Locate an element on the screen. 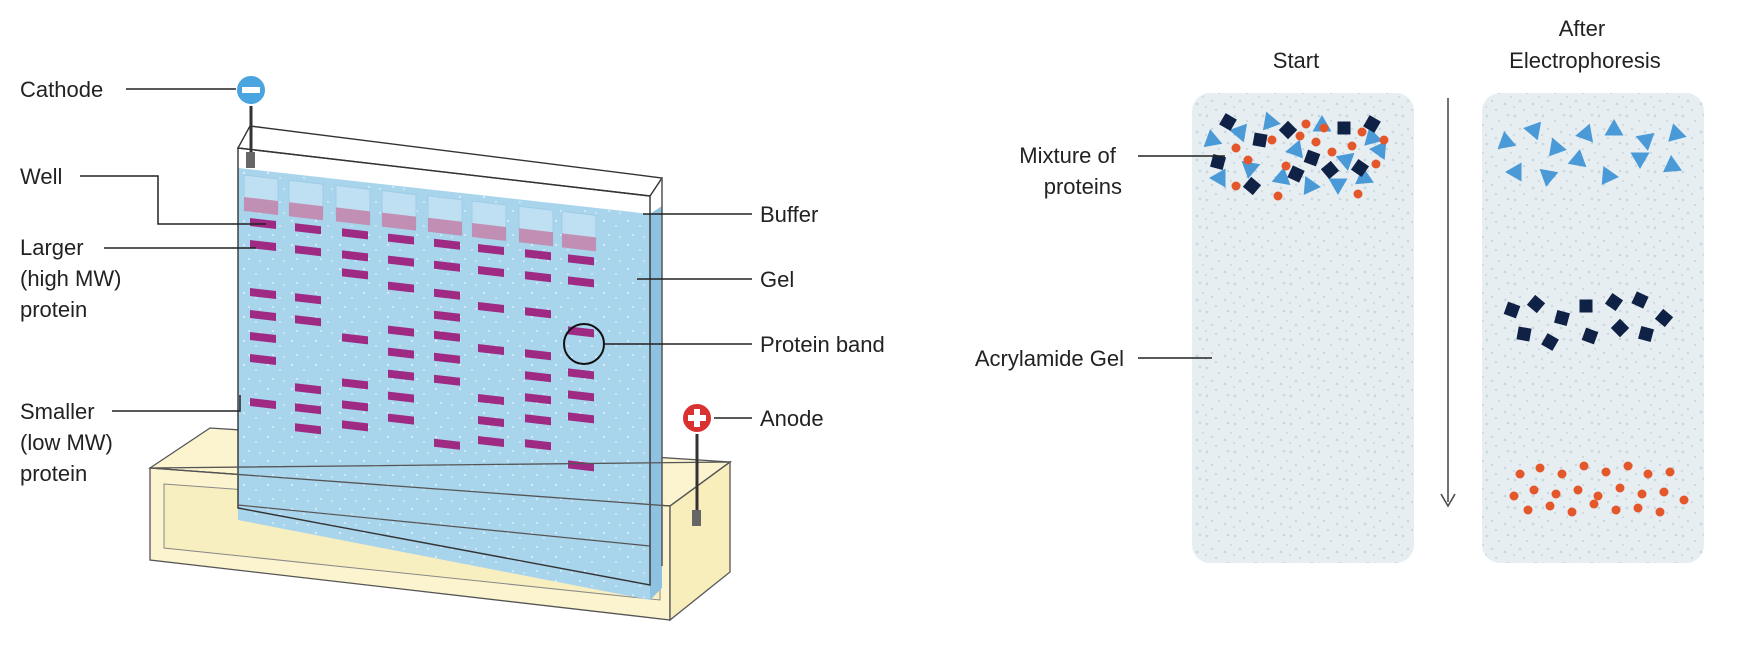 Image resolution: width=1752 pixels, height=658 pixels. larger-protein-label-line: protein is located at coordinates (53, 309).